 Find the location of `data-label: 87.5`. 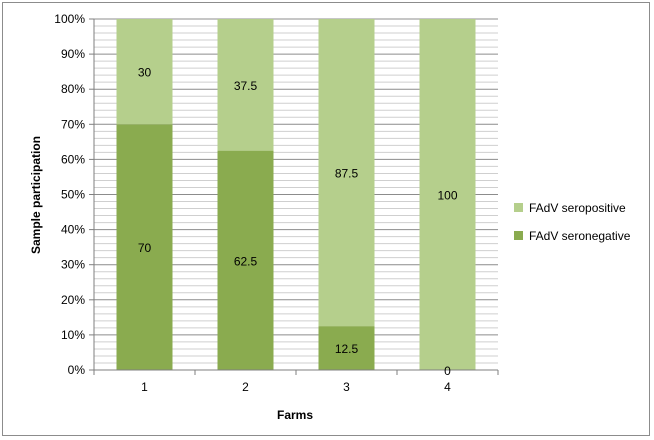

data-label: 87.5 is located at coordinates (347, 174).